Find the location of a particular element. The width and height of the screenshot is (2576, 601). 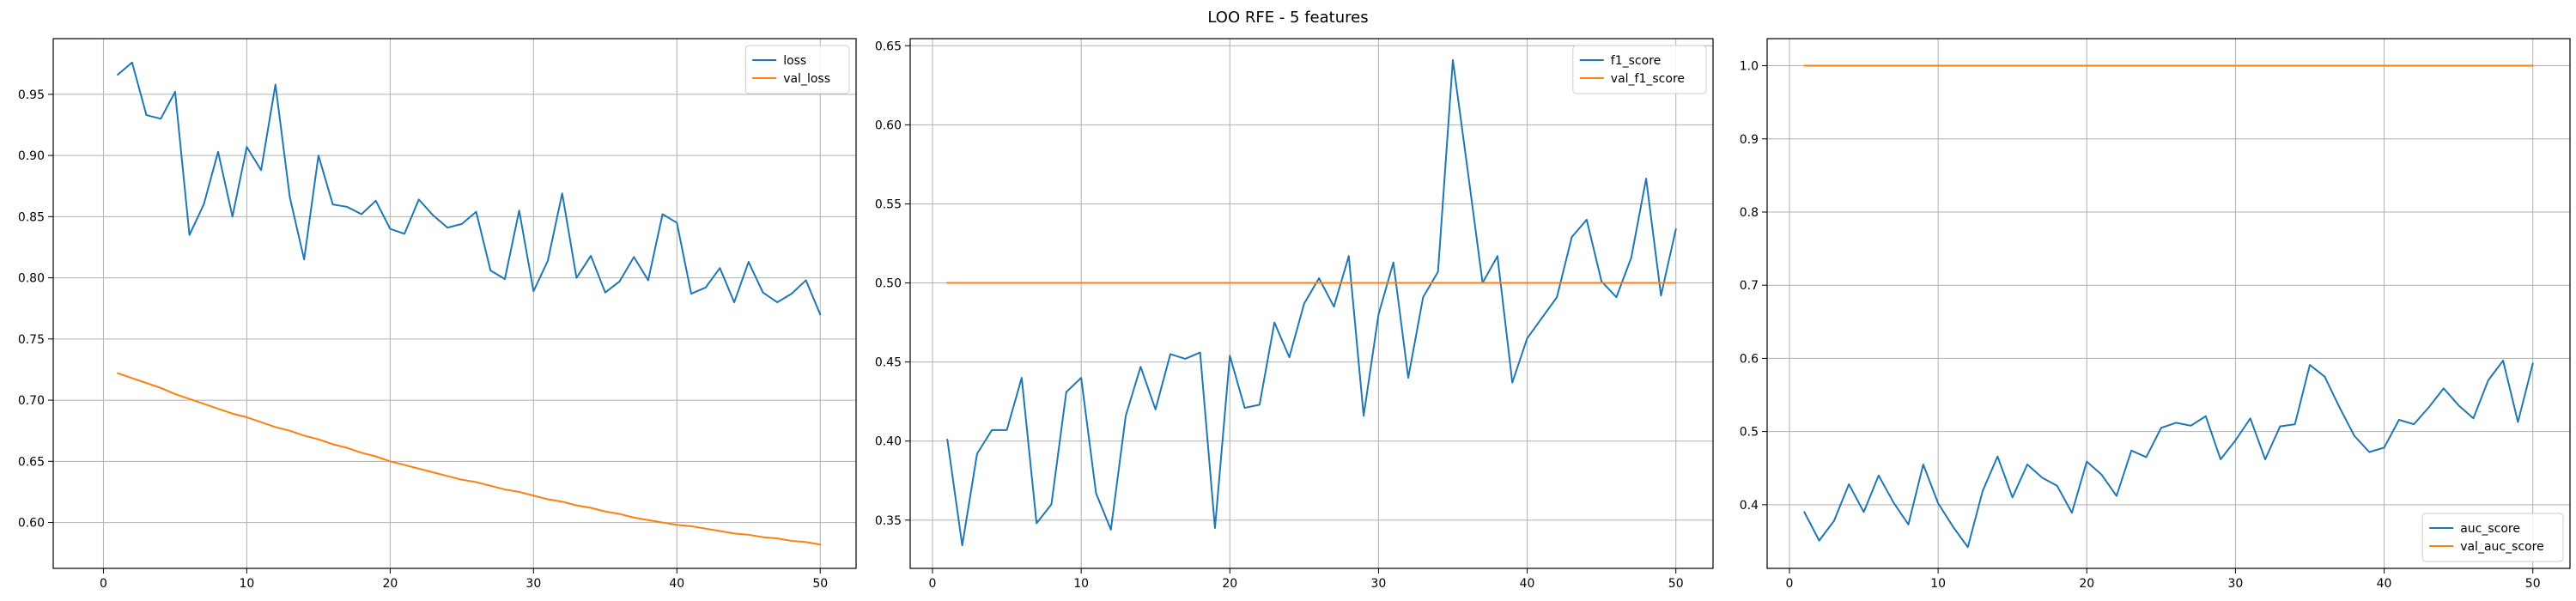

legend-label-loss: loss is located at coordinates (794, 61).